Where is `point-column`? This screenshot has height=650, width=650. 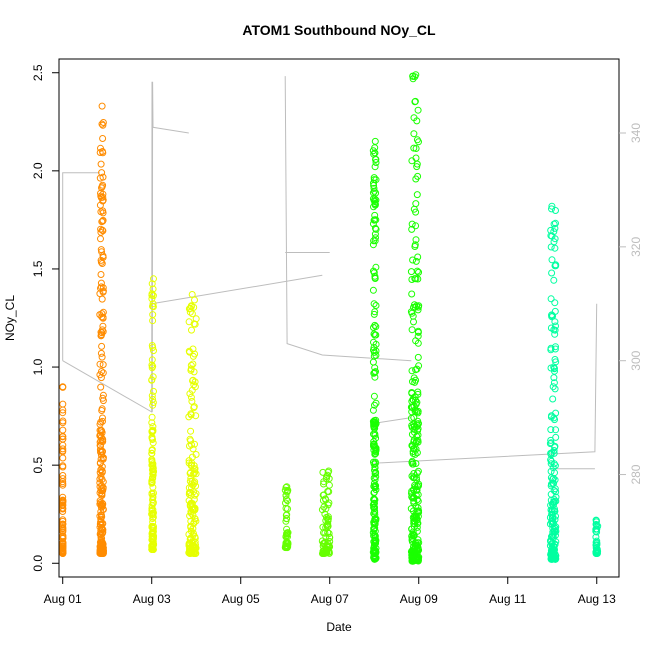
point-column is located at coordinates (415, 318).